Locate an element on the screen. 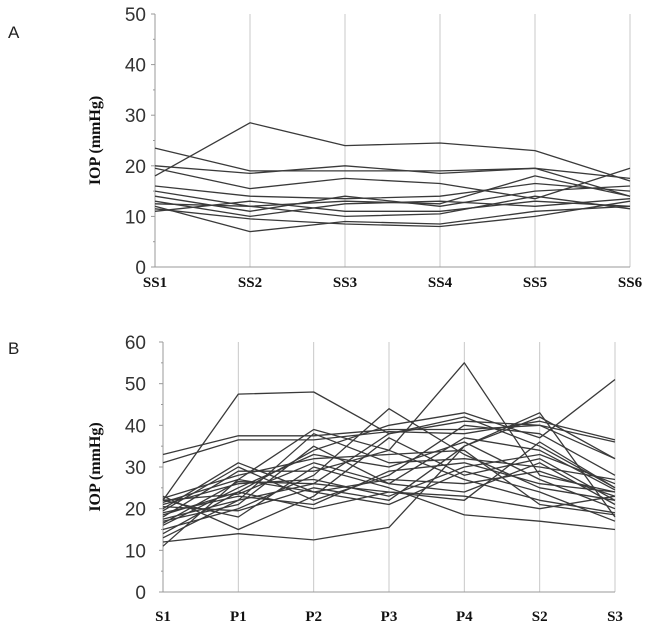  xtick-label-a-ss5: SS5 is located at coordinates (535, 283).